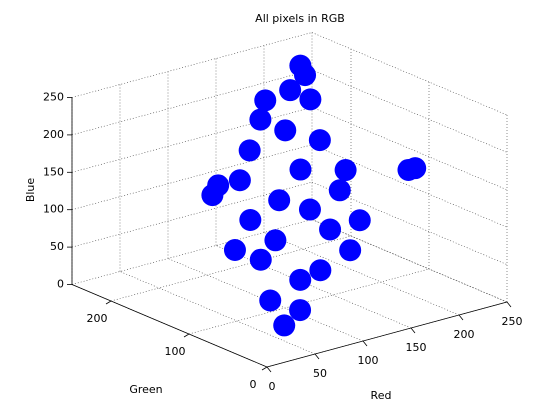 The height and width of the screenshot is (420, 560). I want to click on y-tick-label: 200, so click(97, 318).